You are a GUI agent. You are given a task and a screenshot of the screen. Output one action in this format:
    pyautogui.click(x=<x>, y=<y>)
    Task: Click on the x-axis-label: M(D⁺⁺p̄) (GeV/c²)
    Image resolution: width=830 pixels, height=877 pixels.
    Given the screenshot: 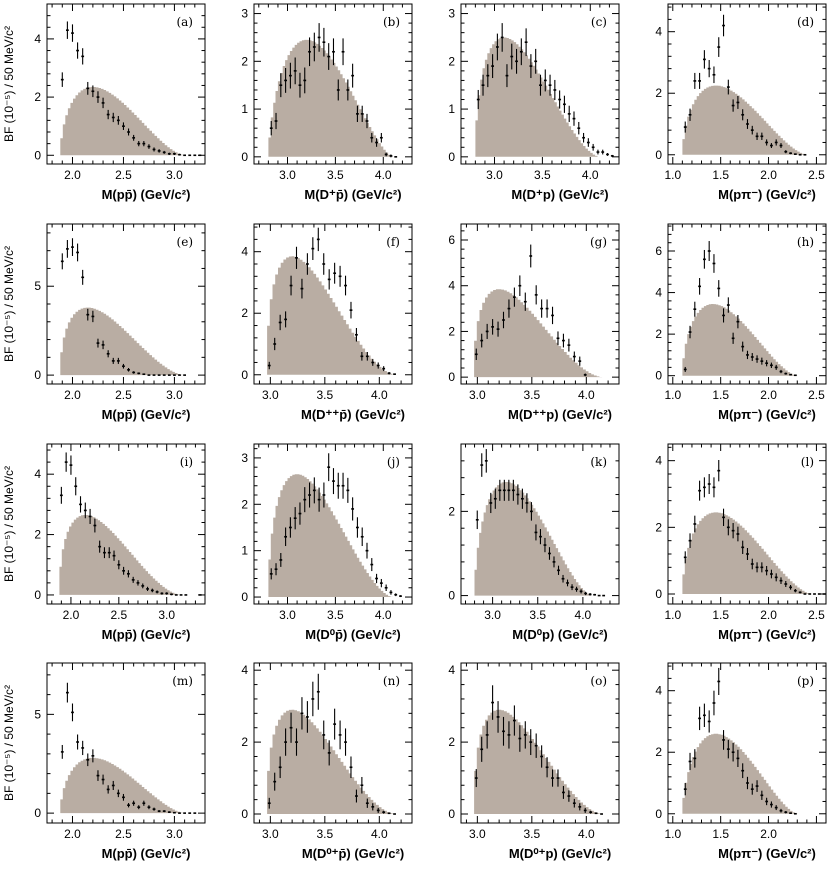 What is the action you would take?
    pyautogui.click(x=353, y=414)
    